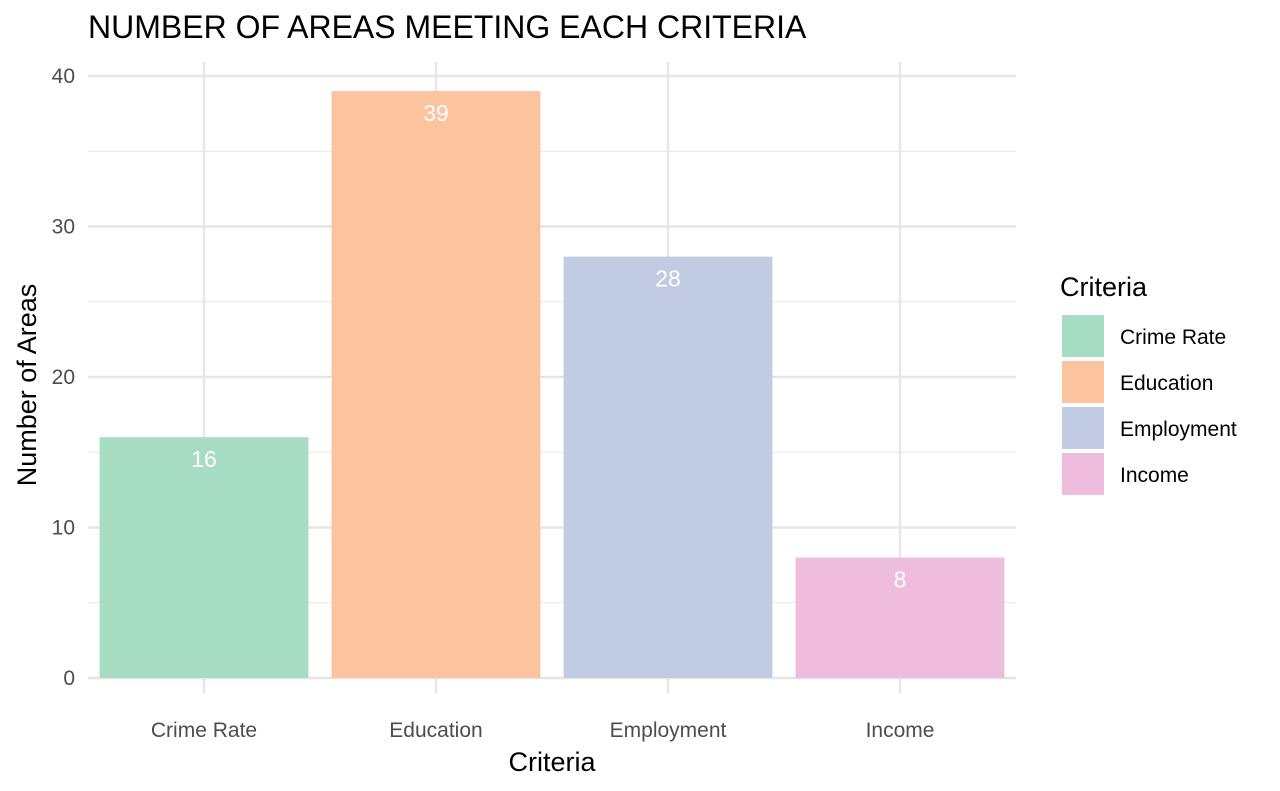 The image size is (1280, 791). Describe the element at coordinates (69, 678) in the screenshot. I see `y-tick-label: 0` at that location.